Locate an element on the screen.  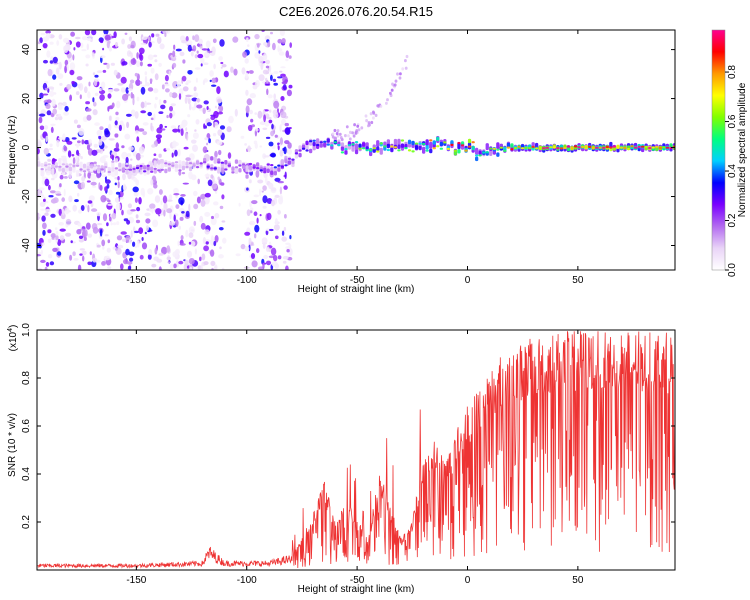
y-tick-label: -20 is located at coordinates (26, 196).